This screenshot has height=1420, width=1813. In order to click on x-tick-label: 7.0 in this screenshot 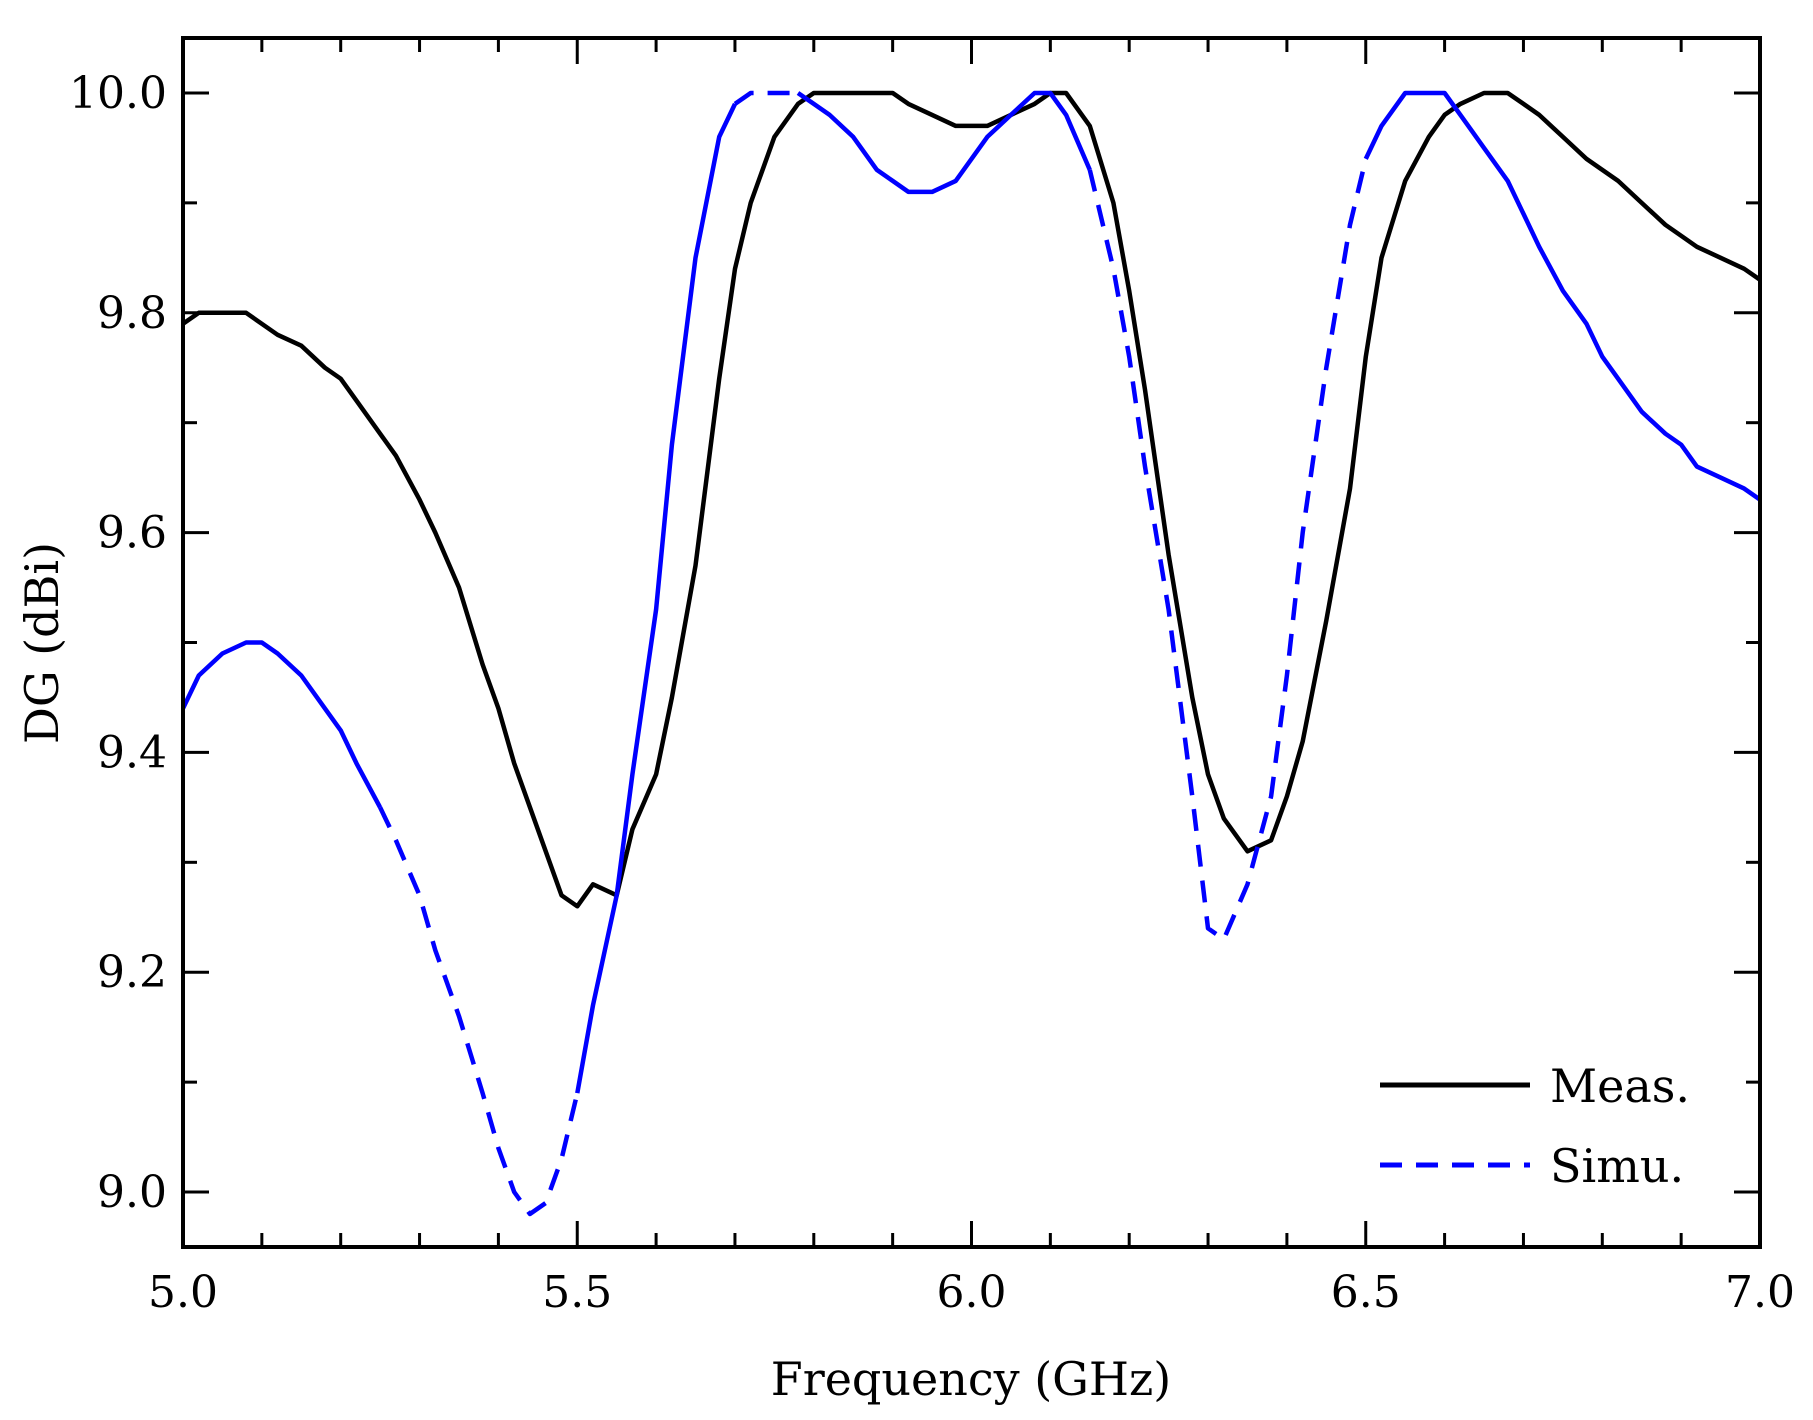, I will do `click(1760, 1292)`.